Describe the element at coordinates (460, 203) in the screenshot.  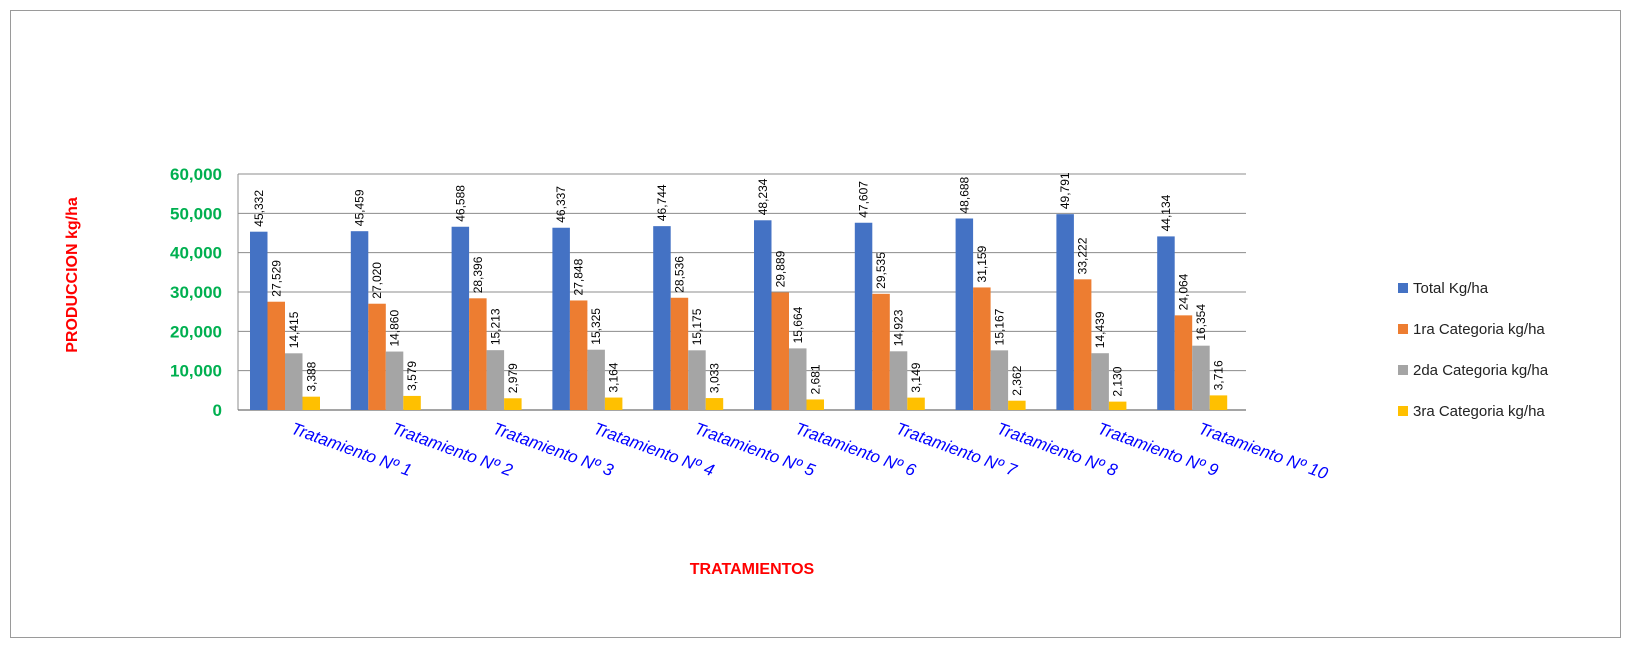
I see `data-label: 46,588` at that location.